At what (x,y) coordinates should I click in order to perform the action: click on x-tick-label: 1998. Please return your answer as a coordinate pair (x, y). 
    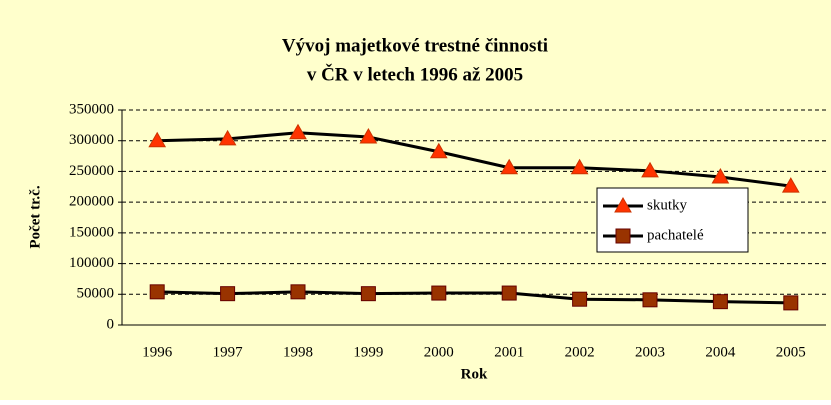
    Looking at the image, I should click on (298, 352).